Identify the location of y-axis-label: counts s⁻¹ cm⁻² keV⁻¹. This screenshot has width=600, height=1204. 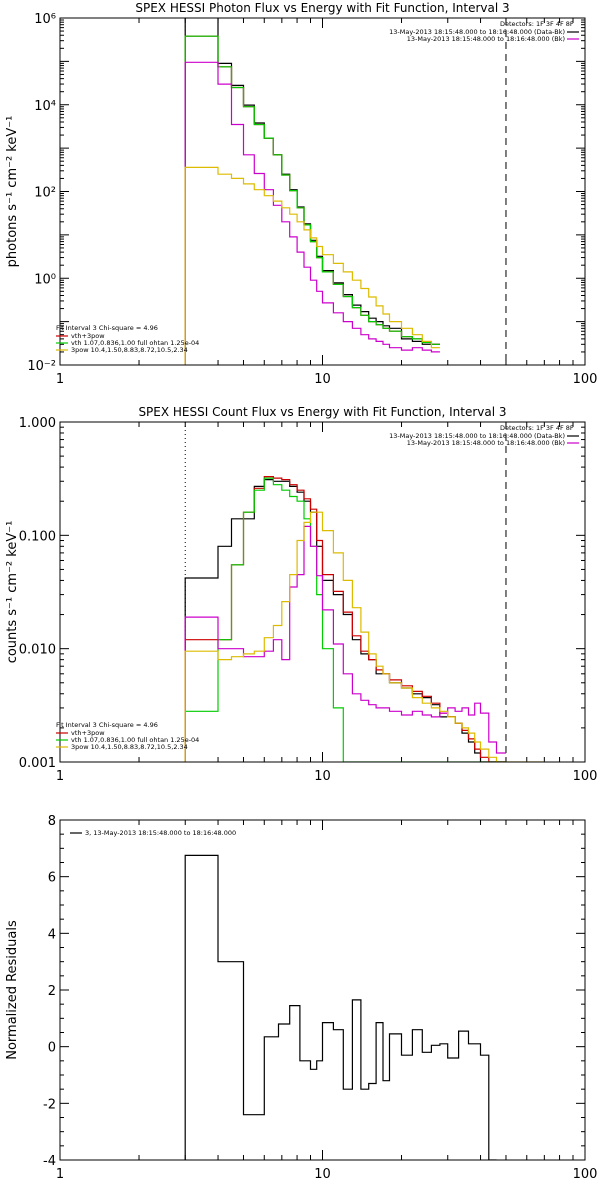
(12, 592).